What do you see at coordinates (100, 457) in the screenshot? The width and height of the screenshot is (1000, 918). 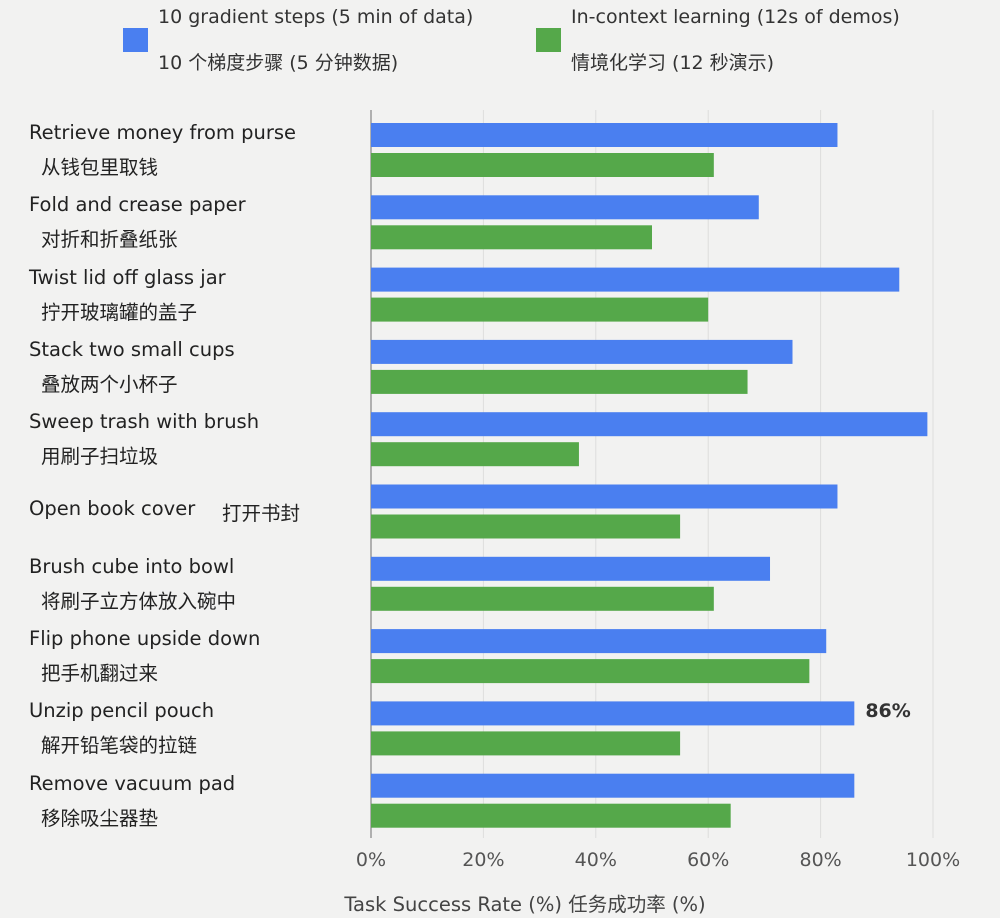 I see `category-label-zh: 用刷子扫垃圾` at bounding box center [100, 457].